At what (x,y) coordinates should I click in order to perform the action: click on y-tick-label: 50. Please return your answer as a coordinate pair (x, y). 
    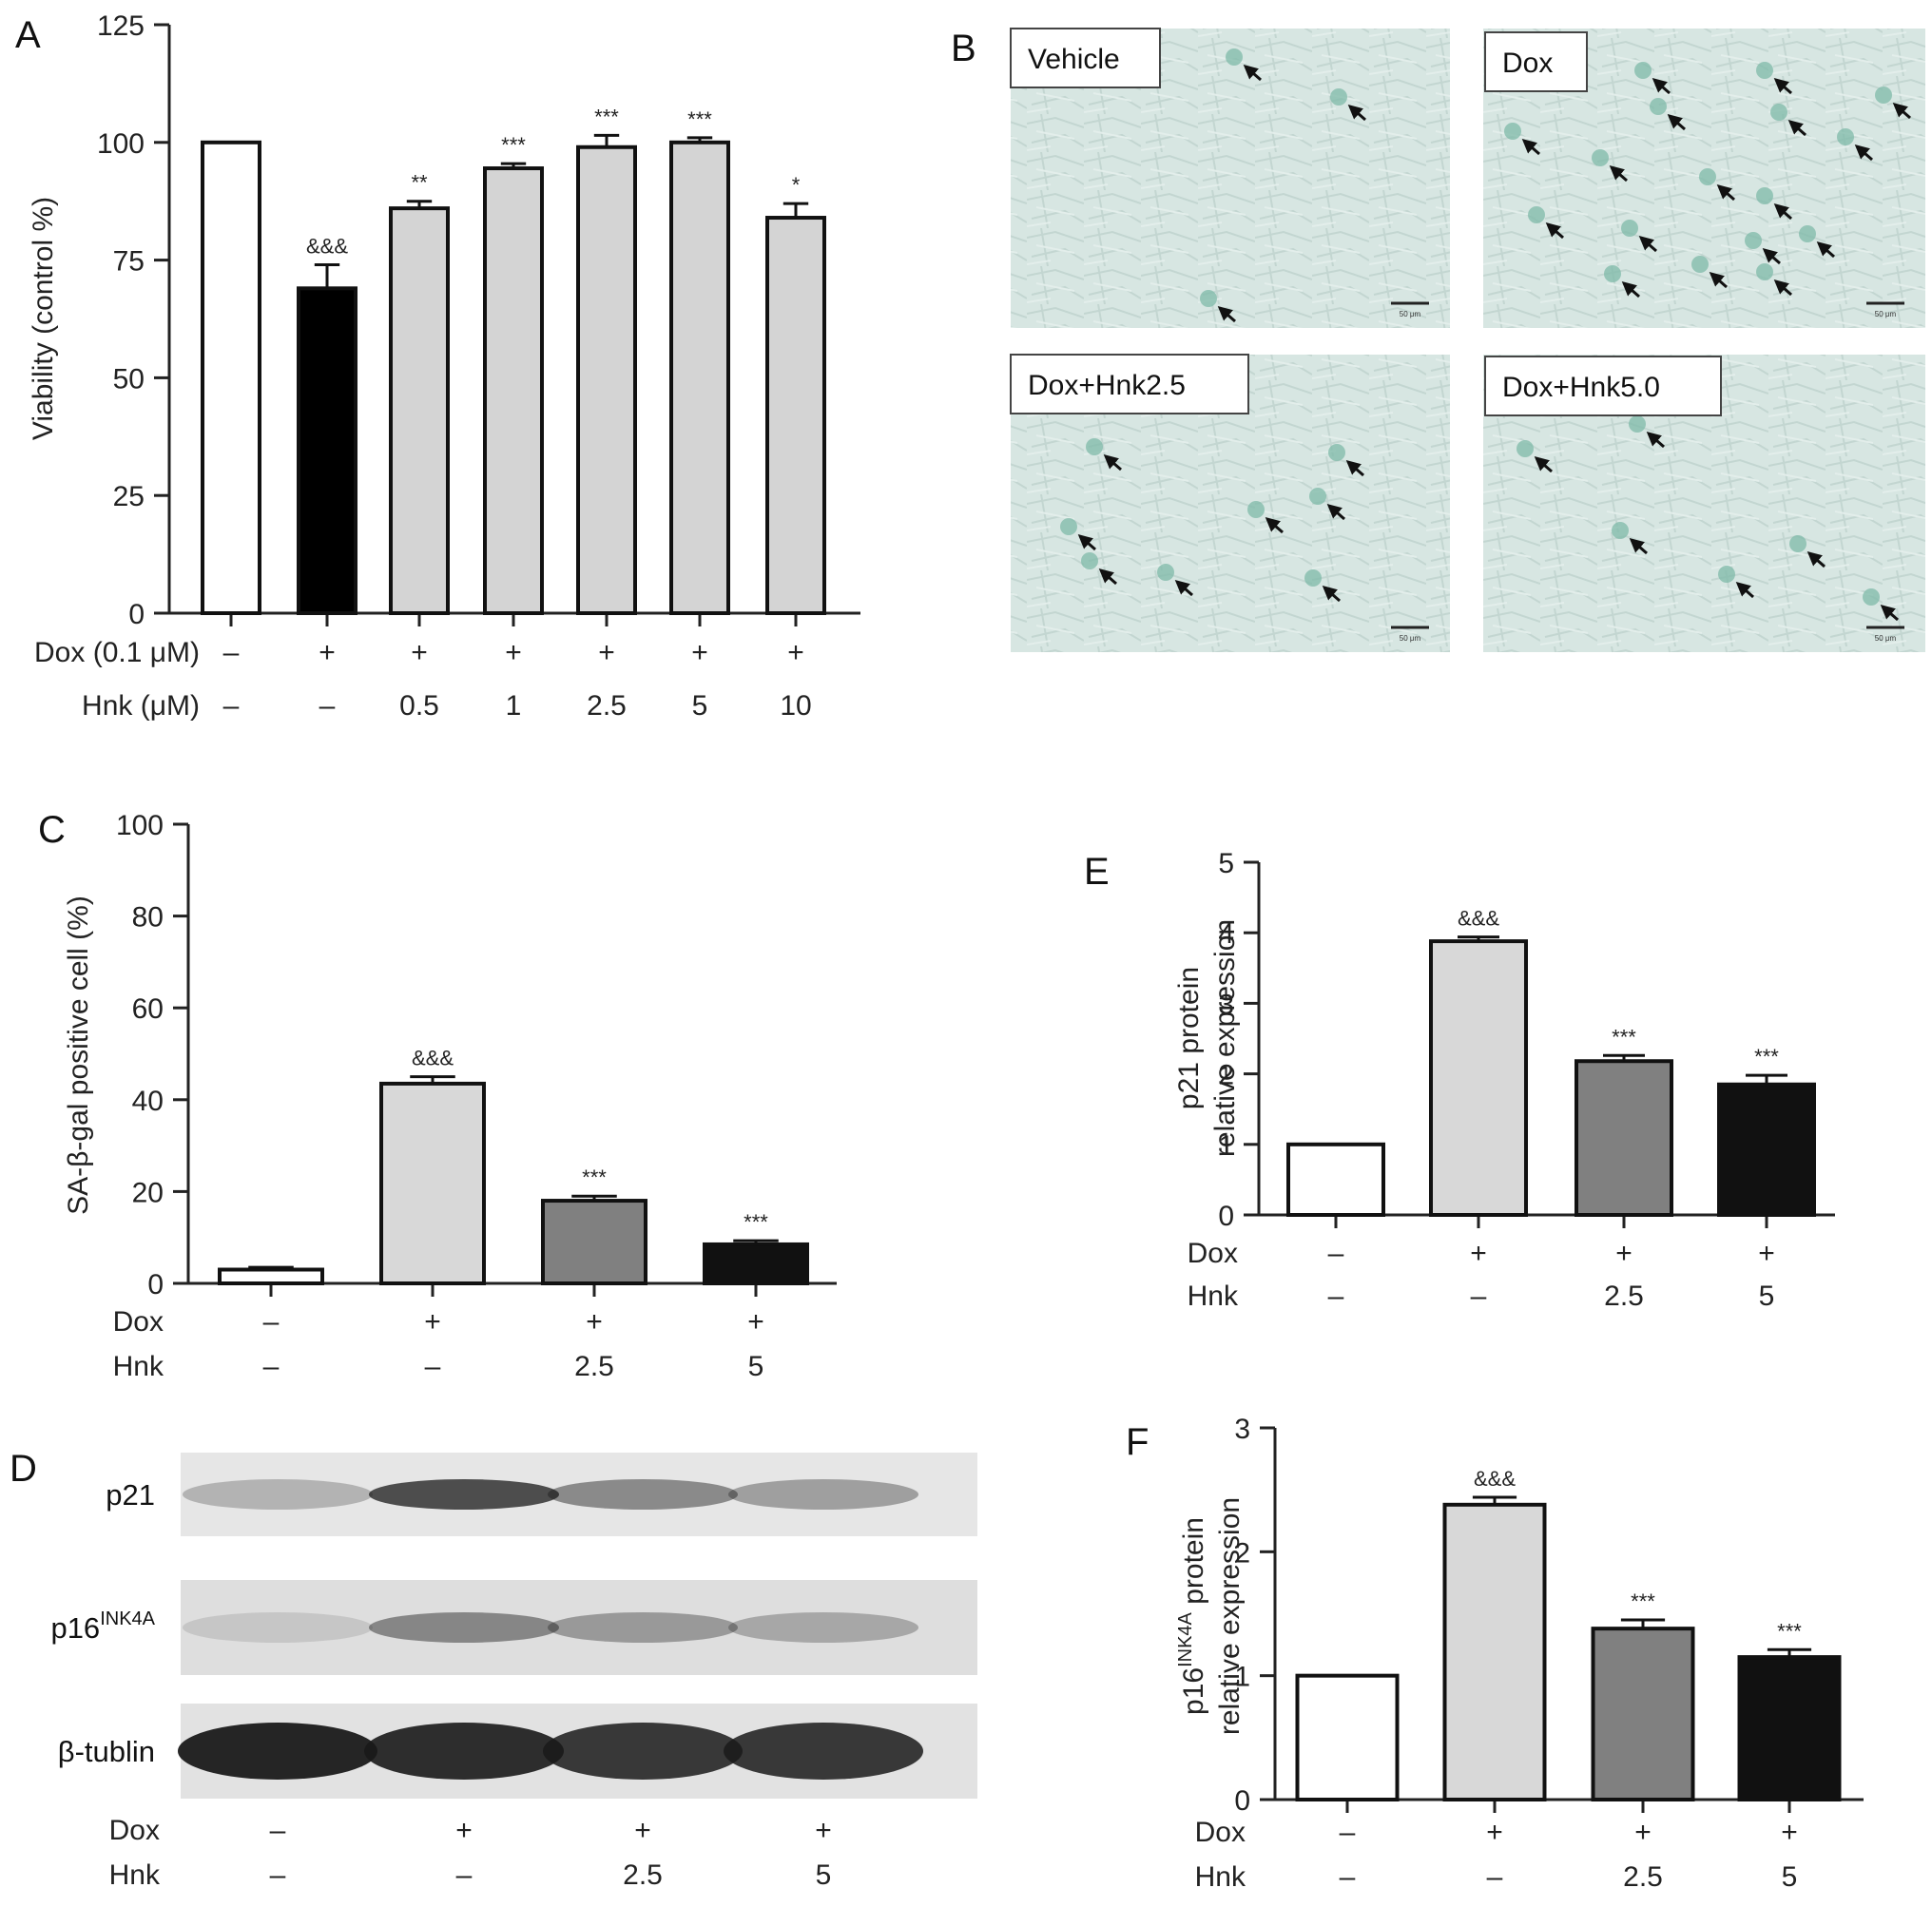
    Looking at the image, I should click on (129, 379).